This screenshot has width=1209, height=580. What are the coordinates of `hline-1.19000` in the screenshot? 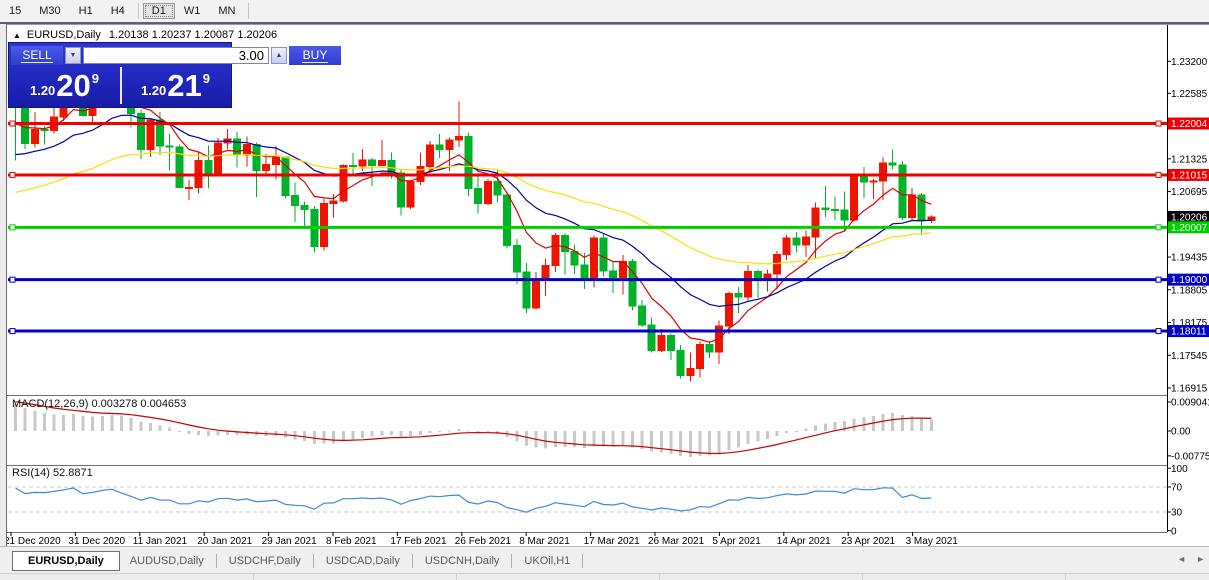 It's located at (587, 279).